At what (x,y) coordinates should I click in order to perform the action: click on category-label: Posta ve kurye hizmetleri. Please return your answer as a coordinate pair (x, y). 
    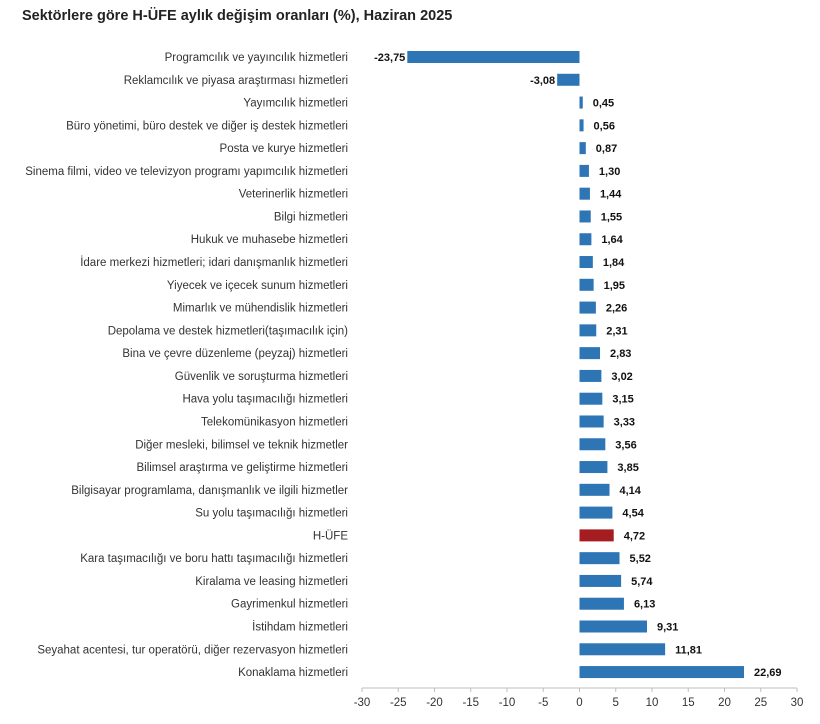
    Looking at the image, I should click on (284, 149).